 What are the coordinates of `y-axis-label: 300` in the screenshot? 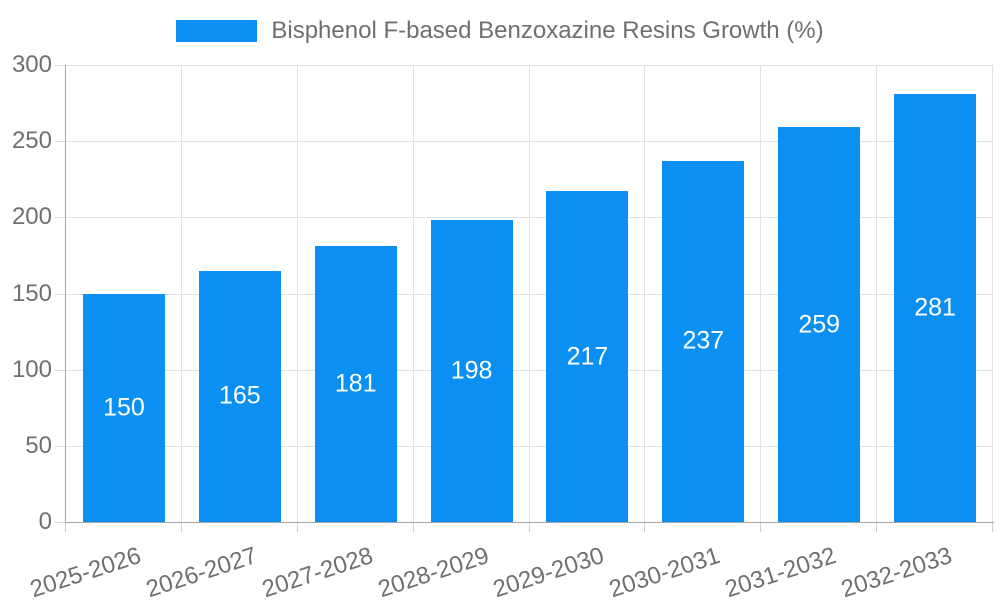 It's located at (31, 64).